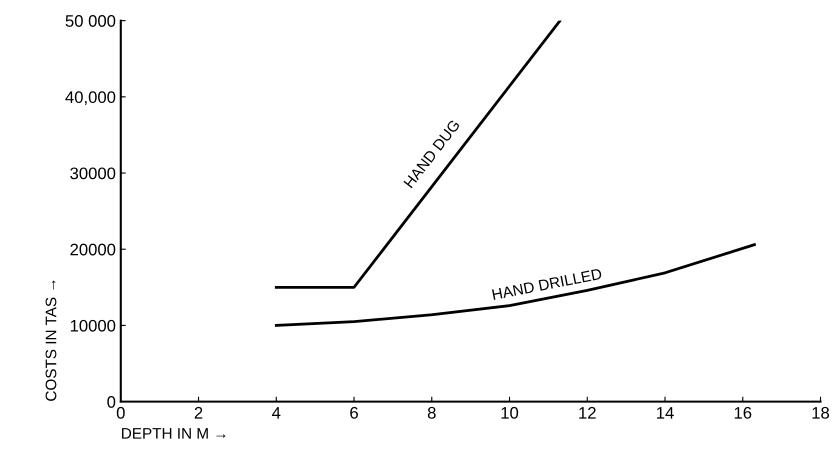  I want to click on x-tick-label: 8, so click(432, 412).